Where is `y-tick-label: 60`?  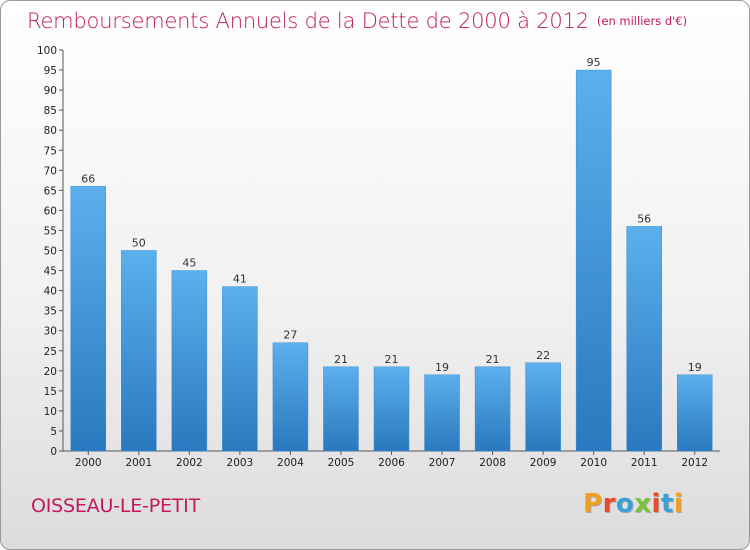
y-tick-label: 60 is located at coordinates (50, 211).